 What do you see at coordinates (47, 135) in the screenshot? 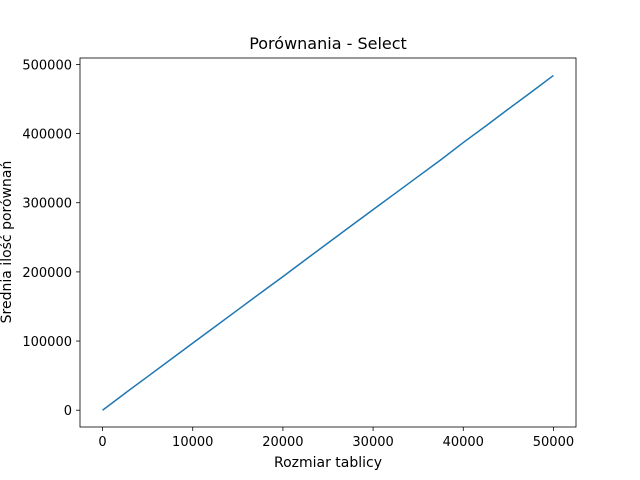
I see `y-tick-label: 400000` at bounding box center [47, 135].